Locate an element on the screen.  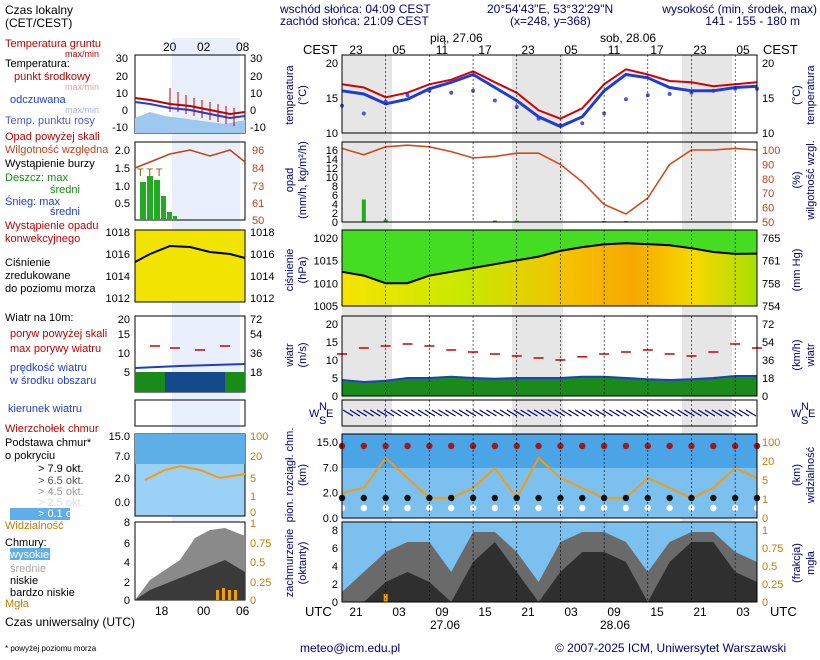
small-bottom-tick: 06 is located at coordinates (243, 611).